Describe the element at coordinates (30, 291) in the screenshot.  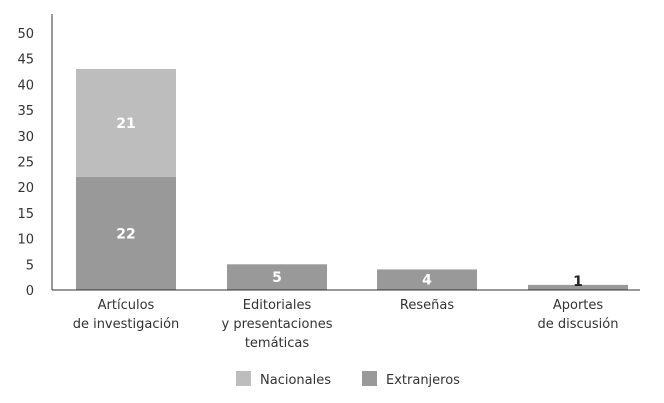
I see `y-tick-label: 0` at that location.